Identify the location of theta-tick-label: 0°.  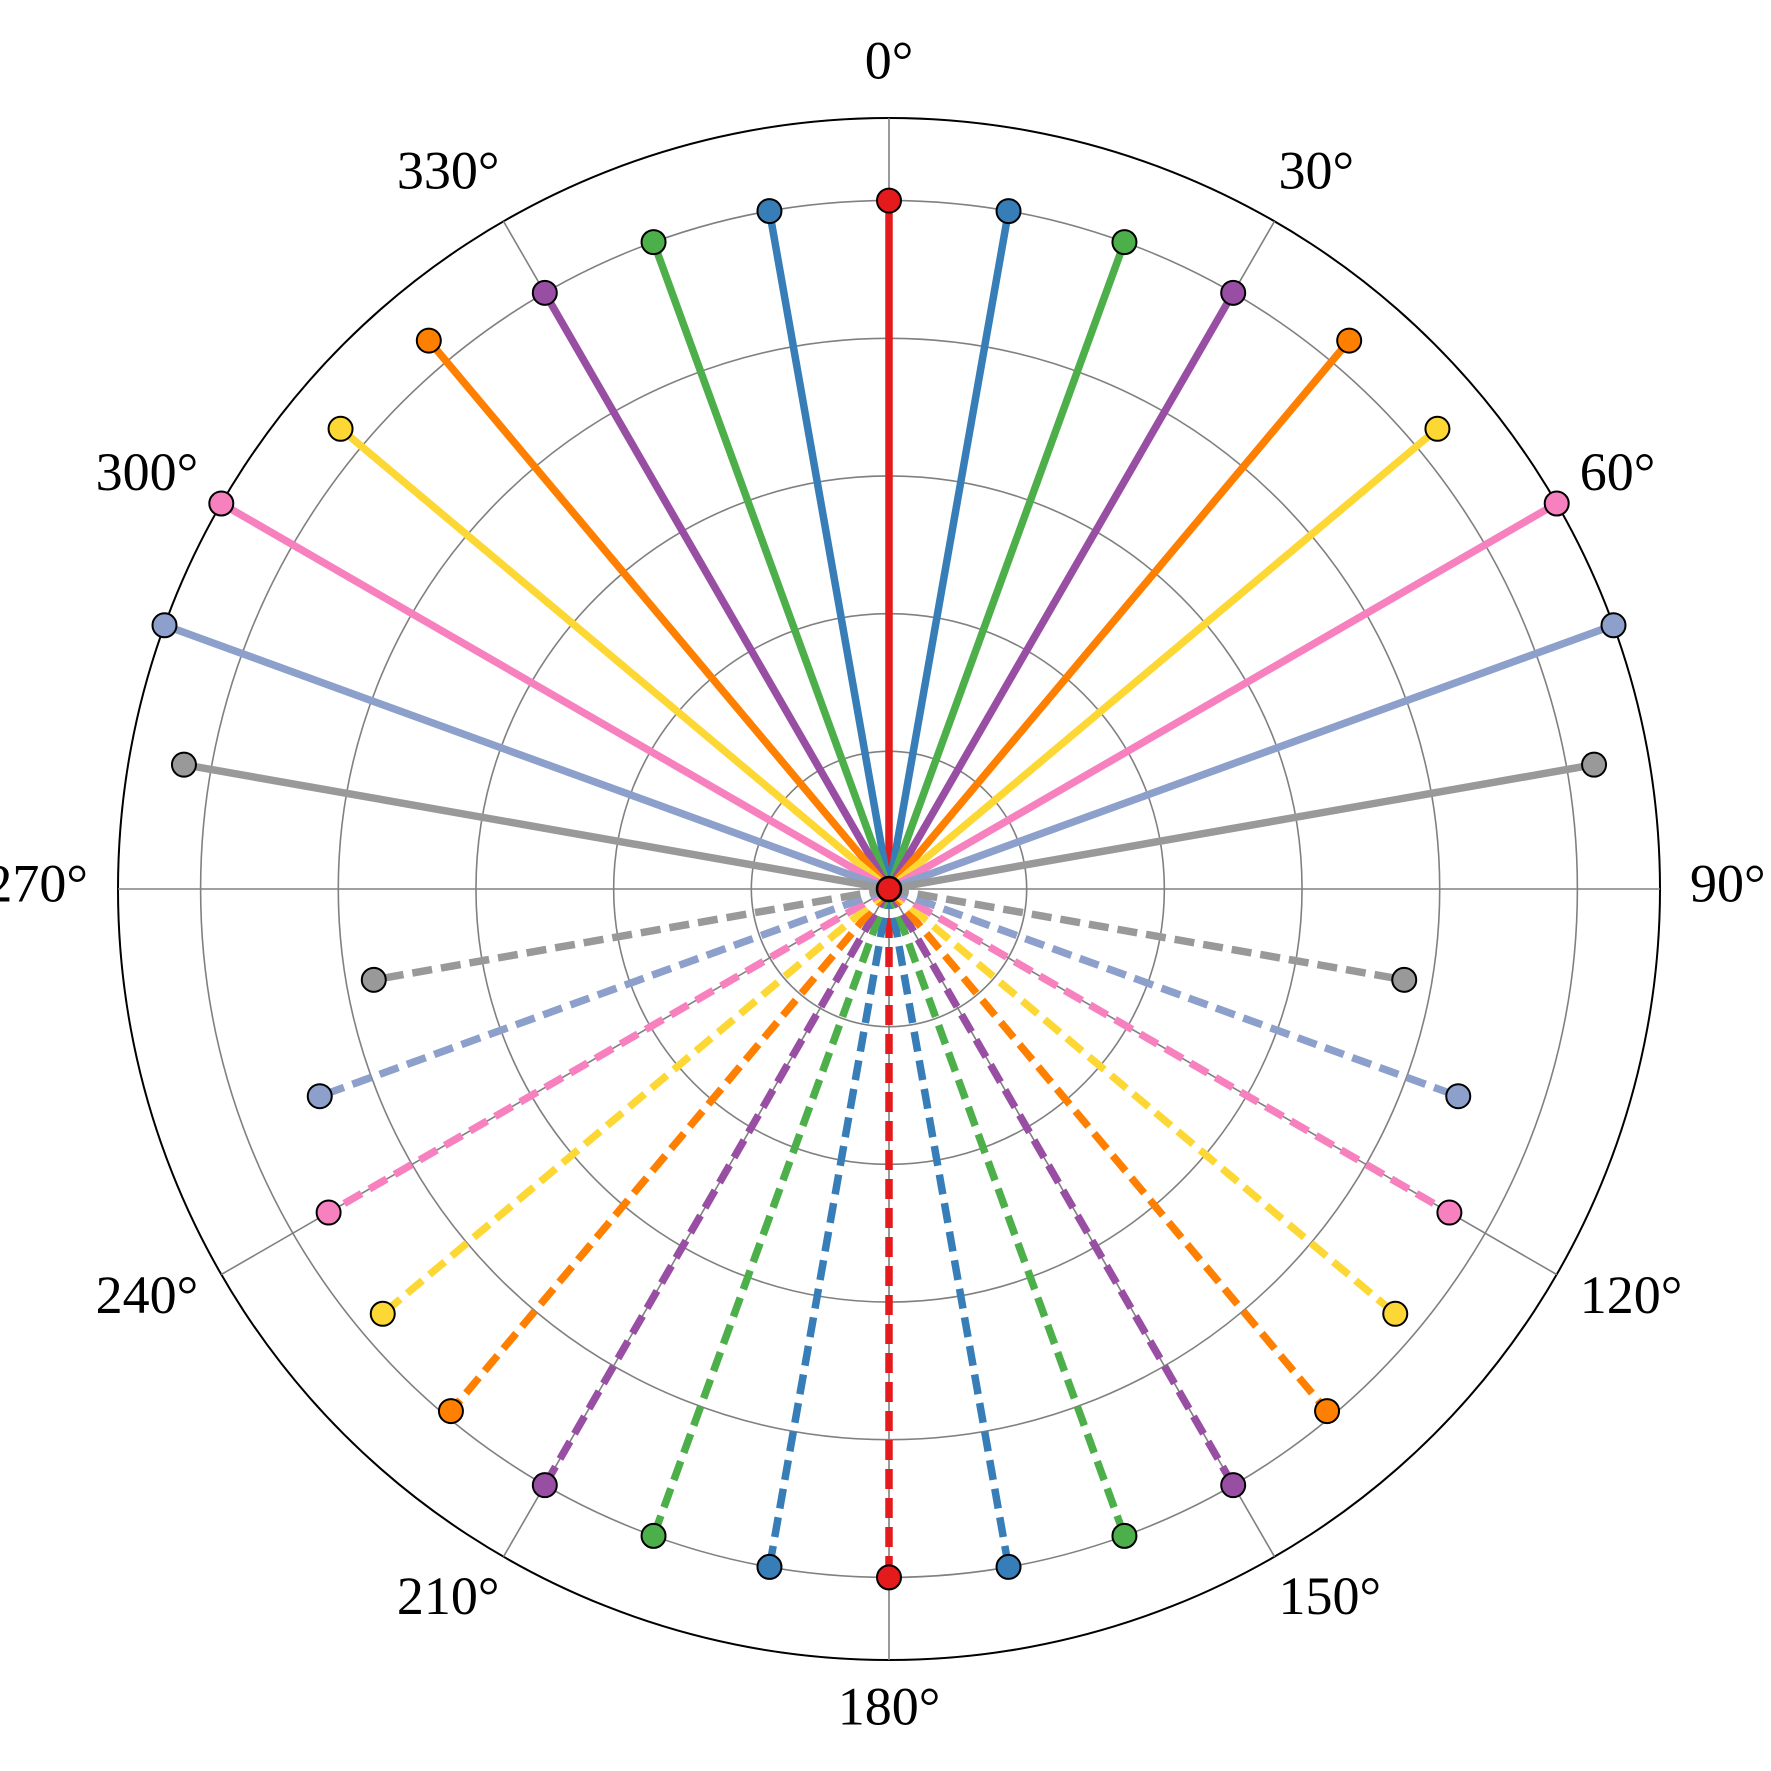
(889, 60).